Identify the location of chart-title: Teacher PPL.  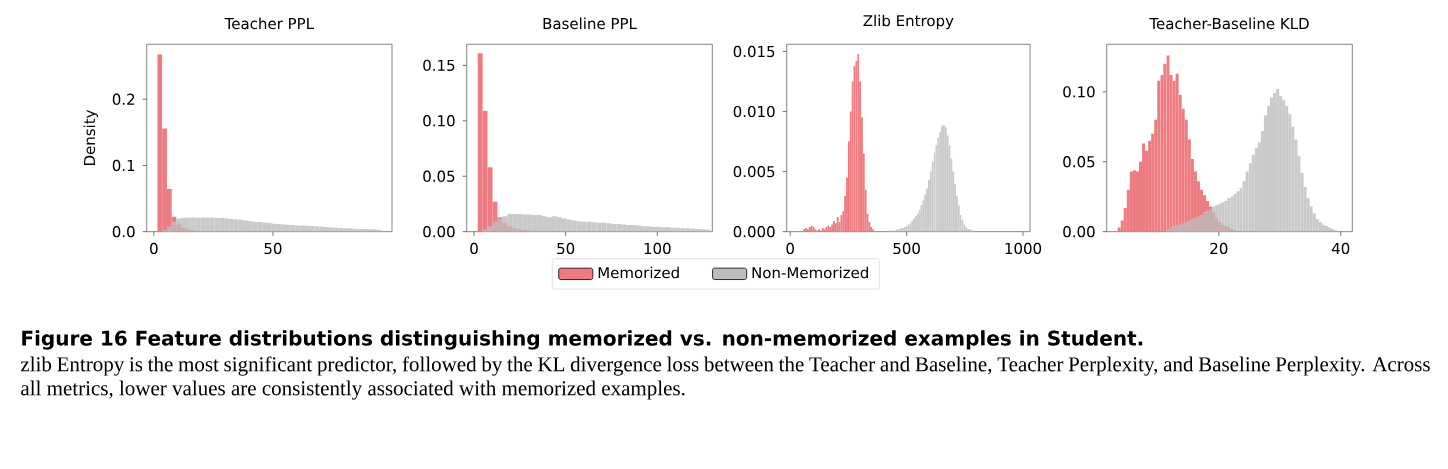
(269, 23).